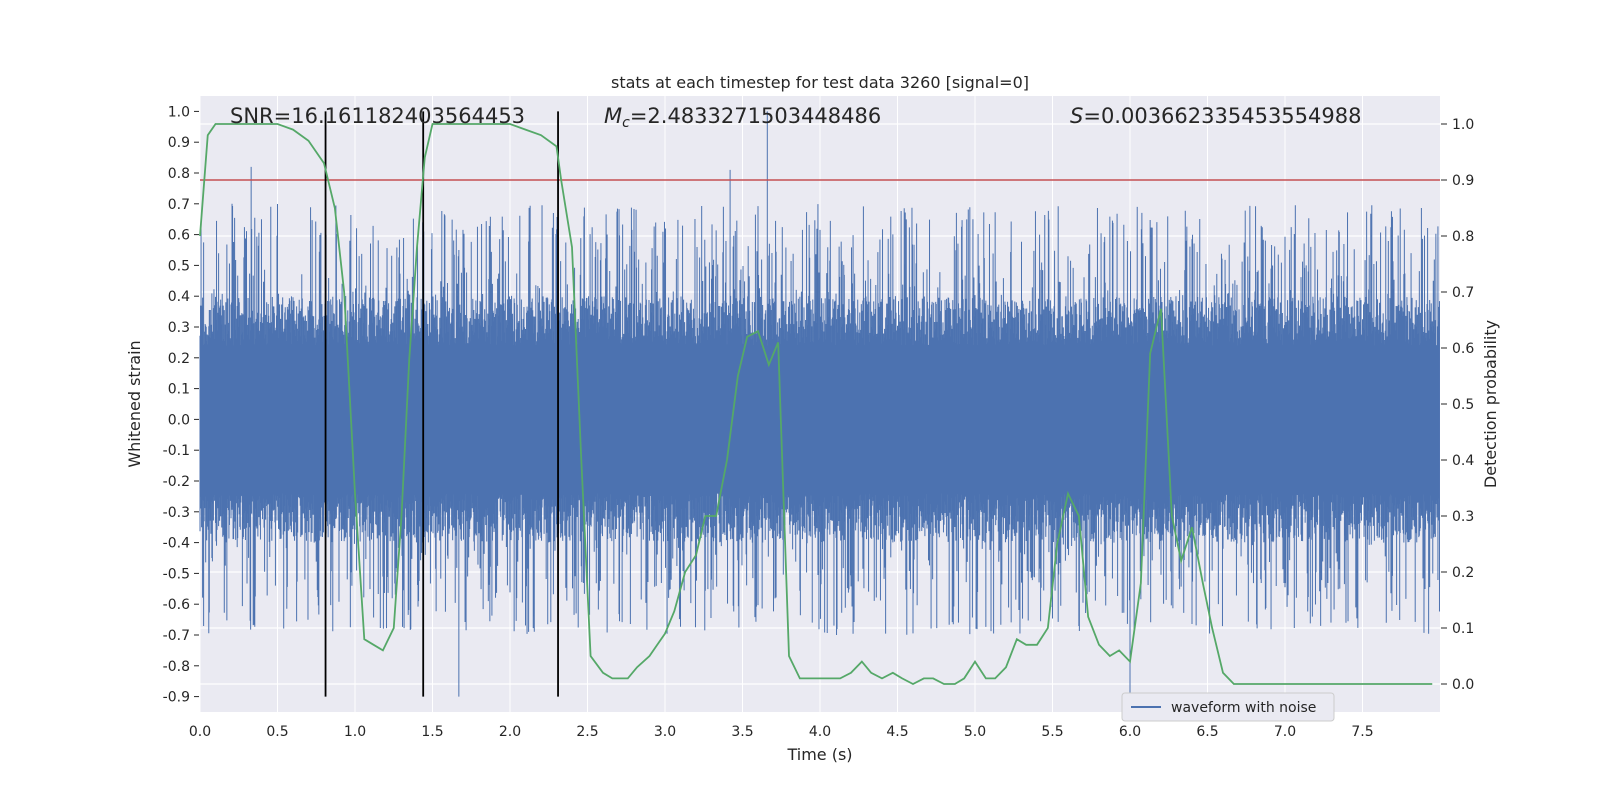  What do you see at coordinates (176, 667) in the screenshot?
I see `y-tick-label: -0.8` at bounding box center [176, 667].